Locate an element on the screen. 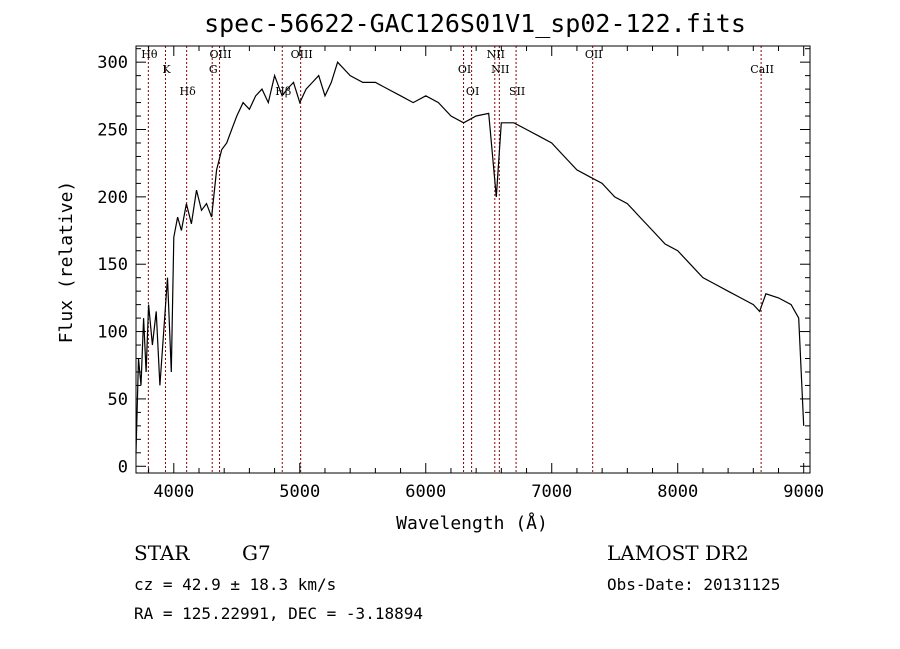  x-tick-label: 6000 is located at coordinates (425, 492).